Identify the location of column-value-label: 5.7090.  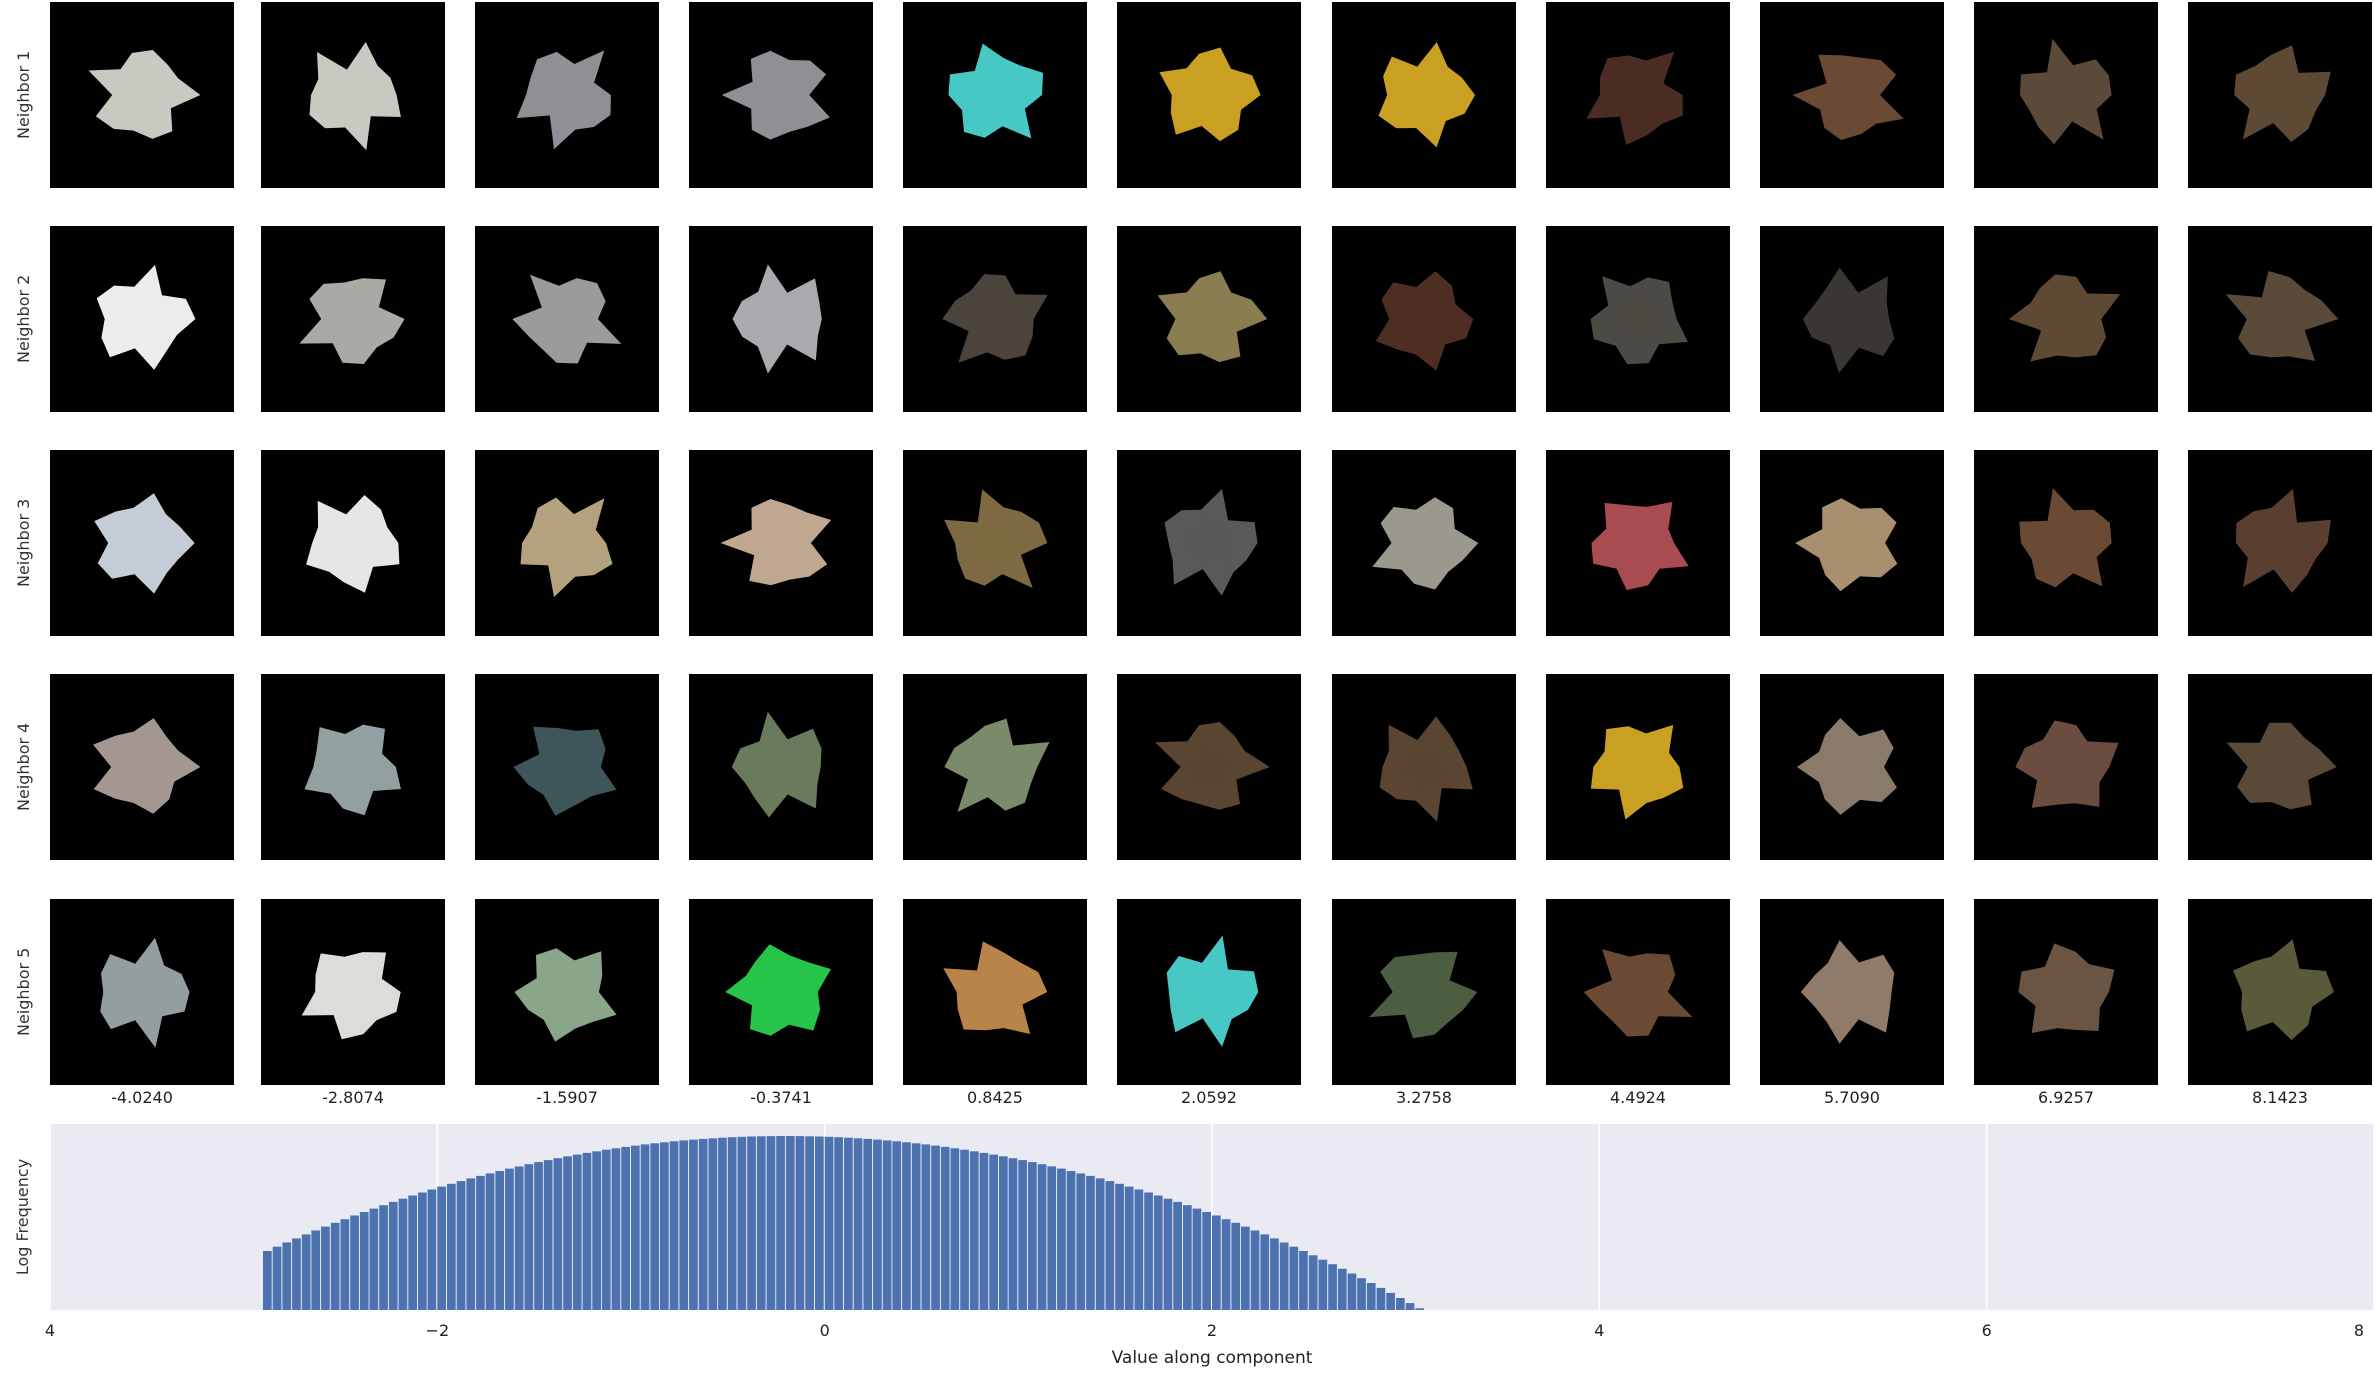
(1852, 1097).